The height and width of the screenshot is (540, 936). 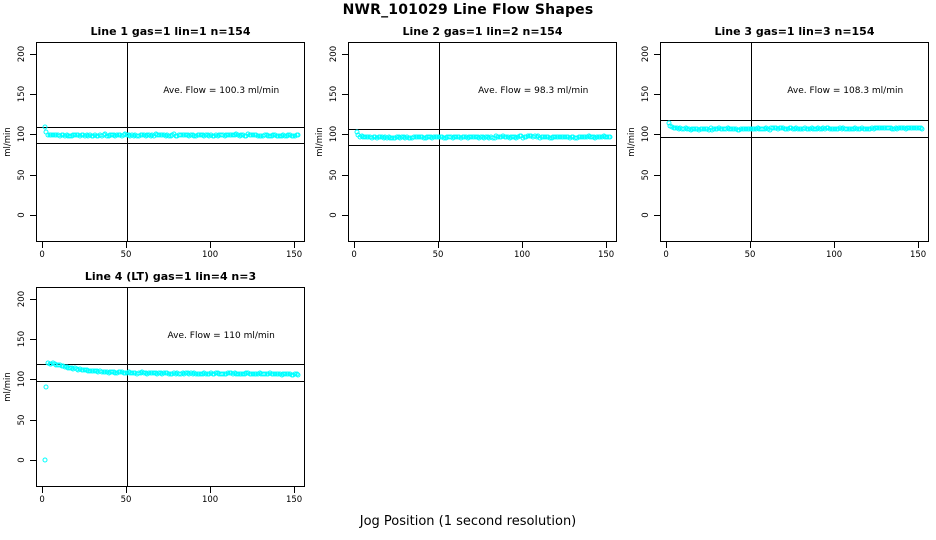 I want to click on plot-box: Ave. Flow = 98.3 ml/min, so click(x=482, y=142).